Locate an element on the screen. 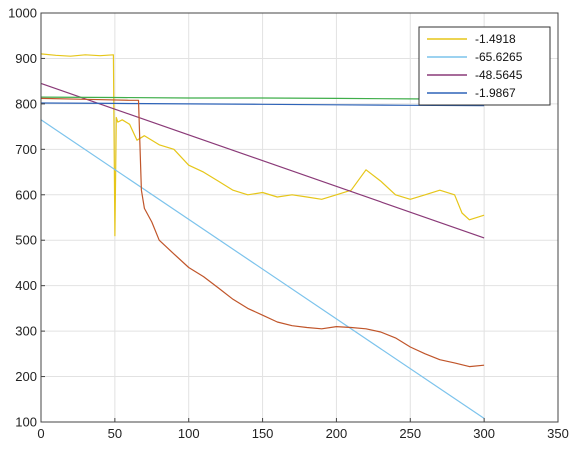 The image size is (570, 449). y-tick-label: 900 is located at coordinates (26, 58).